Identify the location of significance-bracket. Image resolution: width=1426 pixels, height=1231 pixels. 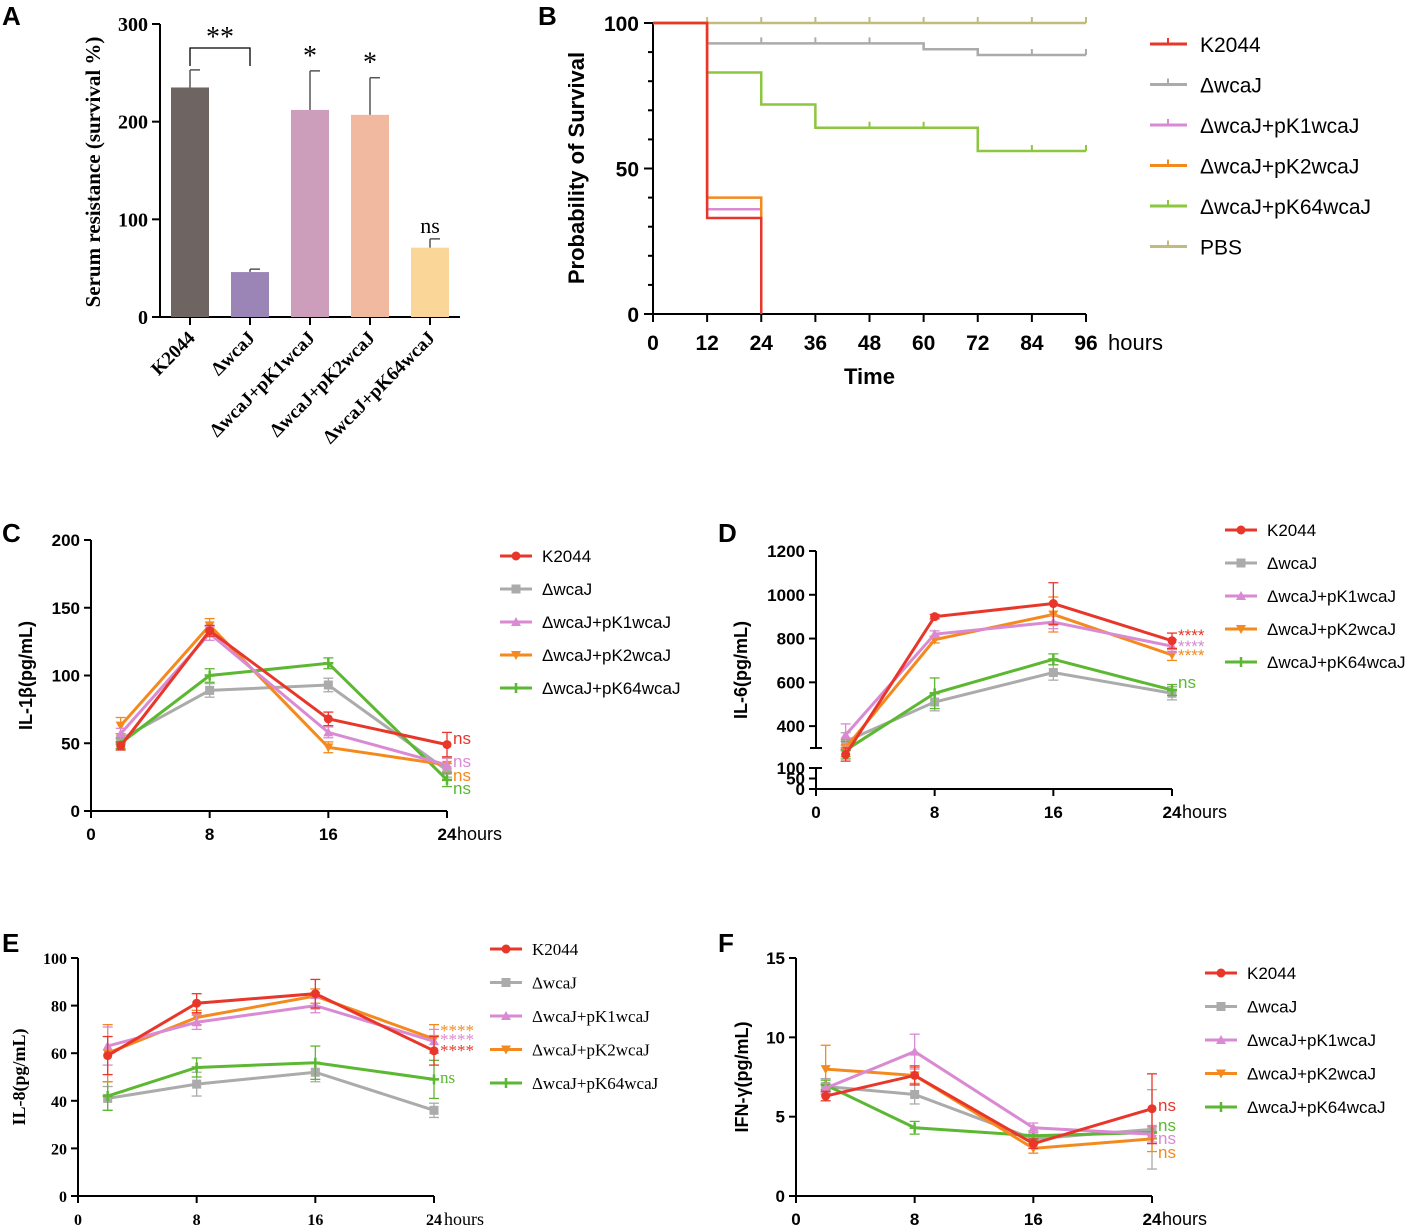
(220, 56).